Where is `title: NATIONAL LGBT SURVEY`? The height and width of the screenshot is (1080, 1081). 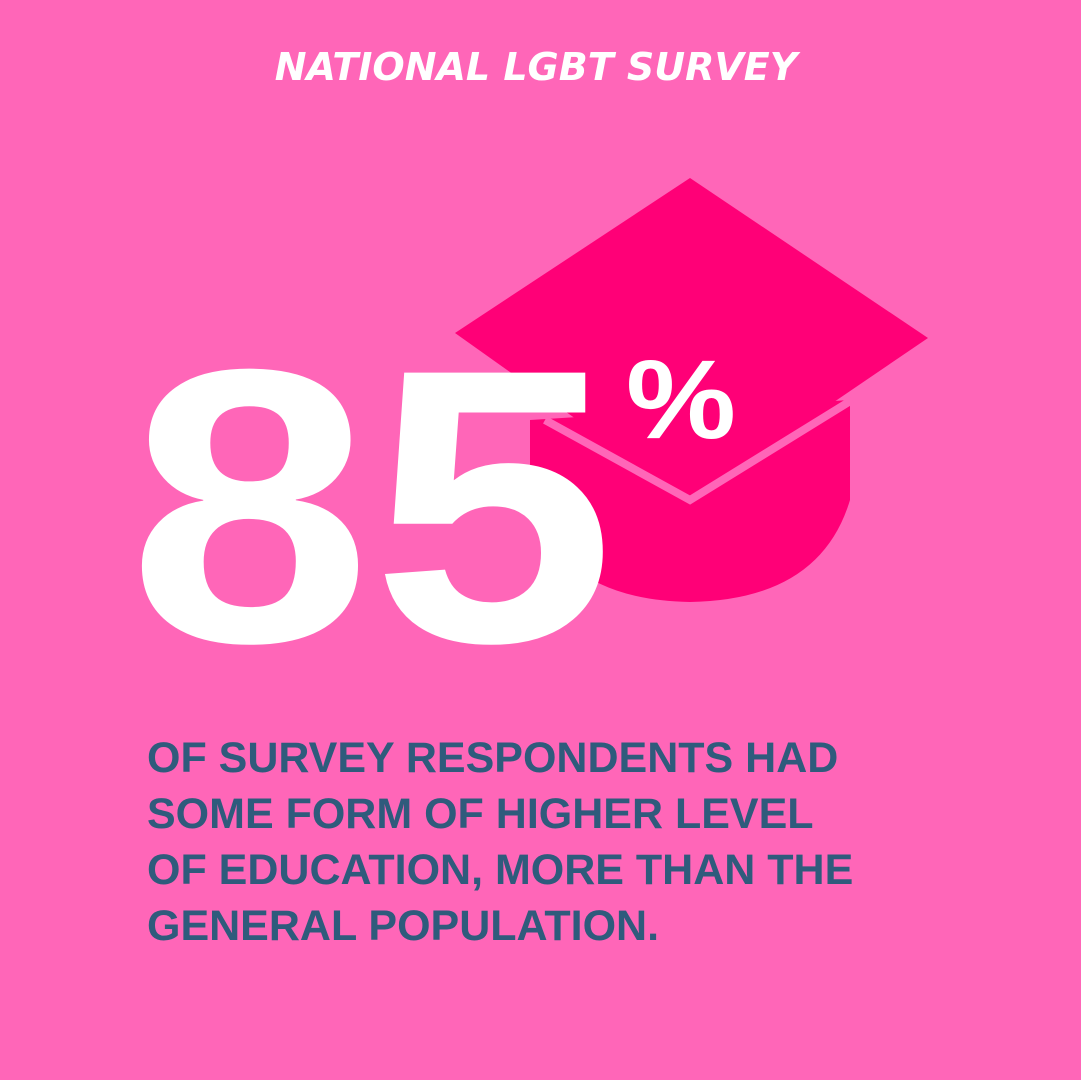
title: NATIONAL LGBT SURVEY is located at coordinates (538, 67).